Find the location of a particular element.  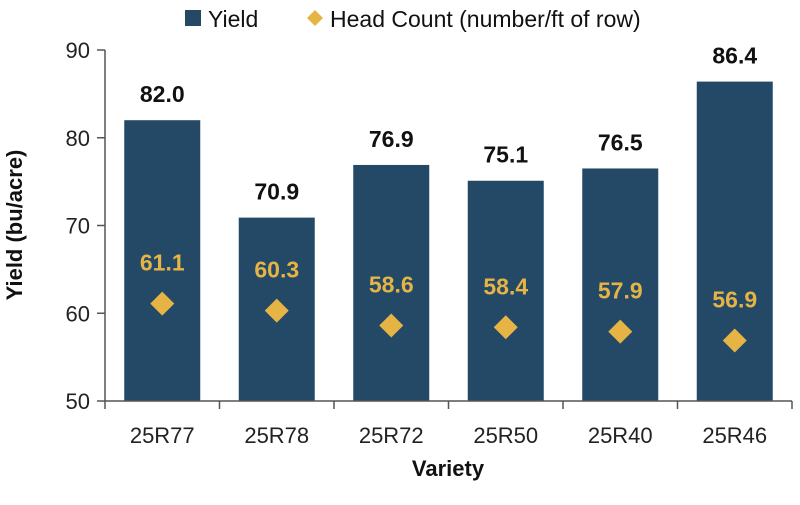

x-tick-label: 25R46 is located at coordinates (734, 435).